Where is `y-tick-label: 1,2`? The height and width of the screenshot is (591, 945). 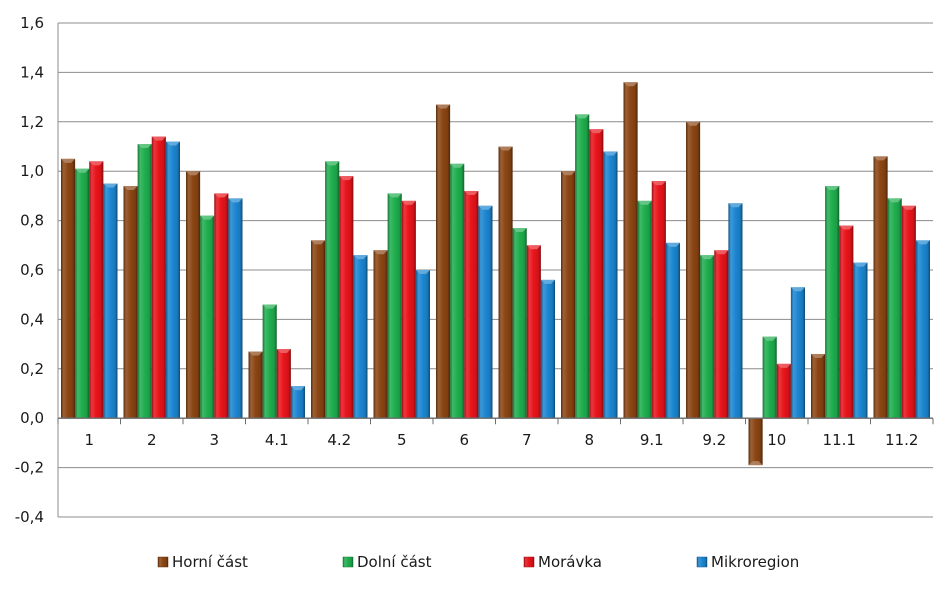 y-tick-label: 1,2 is located at coordinates (32, 122).